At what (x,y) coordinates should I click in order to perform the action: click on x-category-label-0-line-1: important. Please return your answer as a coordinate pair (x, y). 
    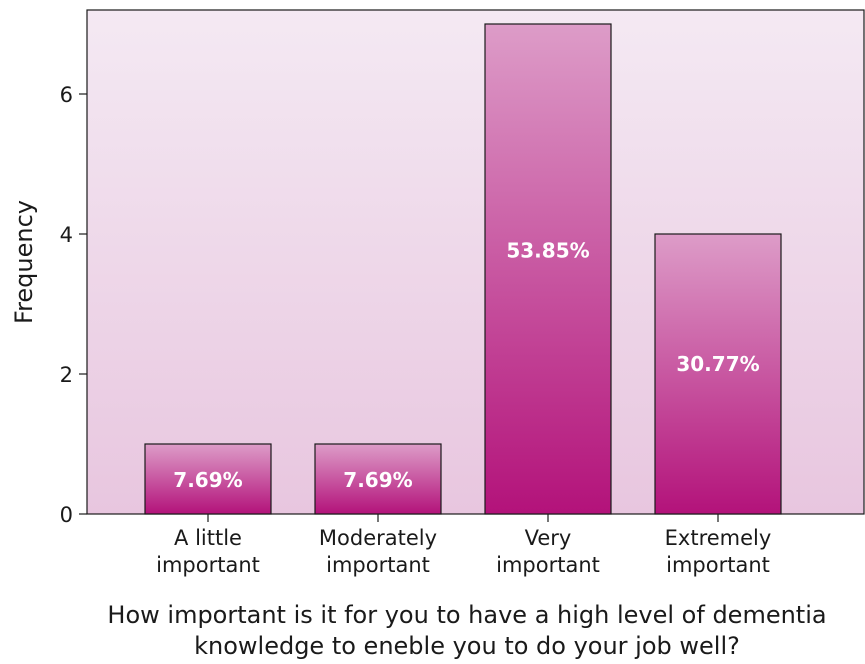
    Looking at the image, I should click on (208, 565).